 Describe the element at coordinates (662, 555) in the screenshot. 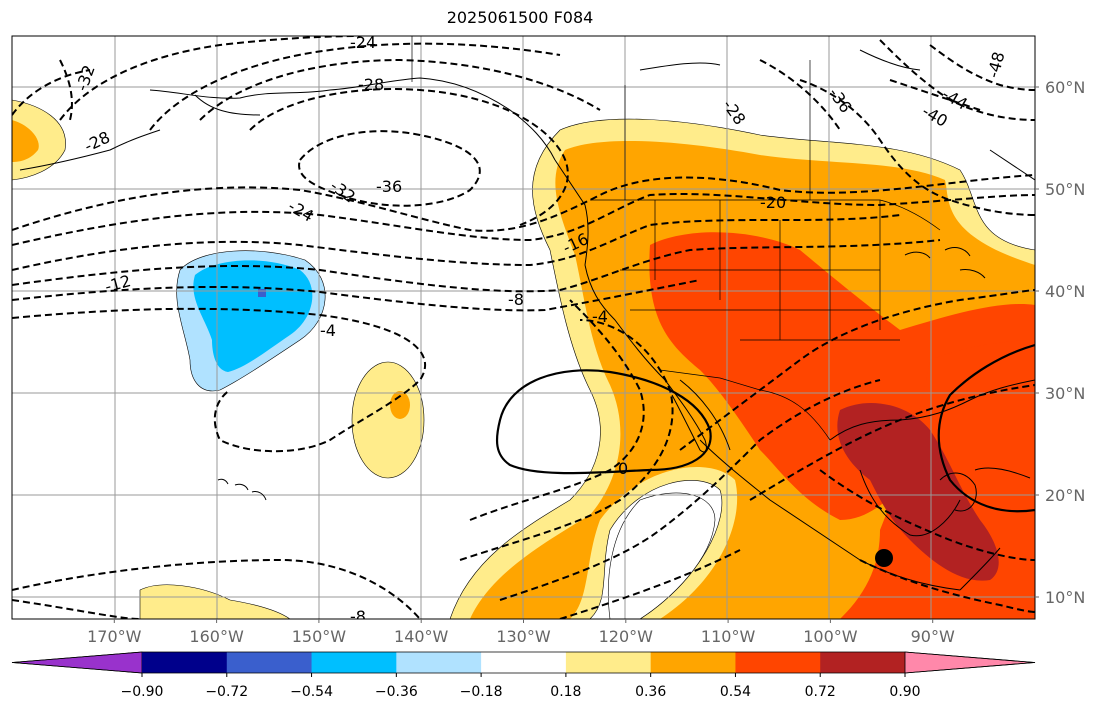

I see `anomaly-fill-white-tongue` at that location.